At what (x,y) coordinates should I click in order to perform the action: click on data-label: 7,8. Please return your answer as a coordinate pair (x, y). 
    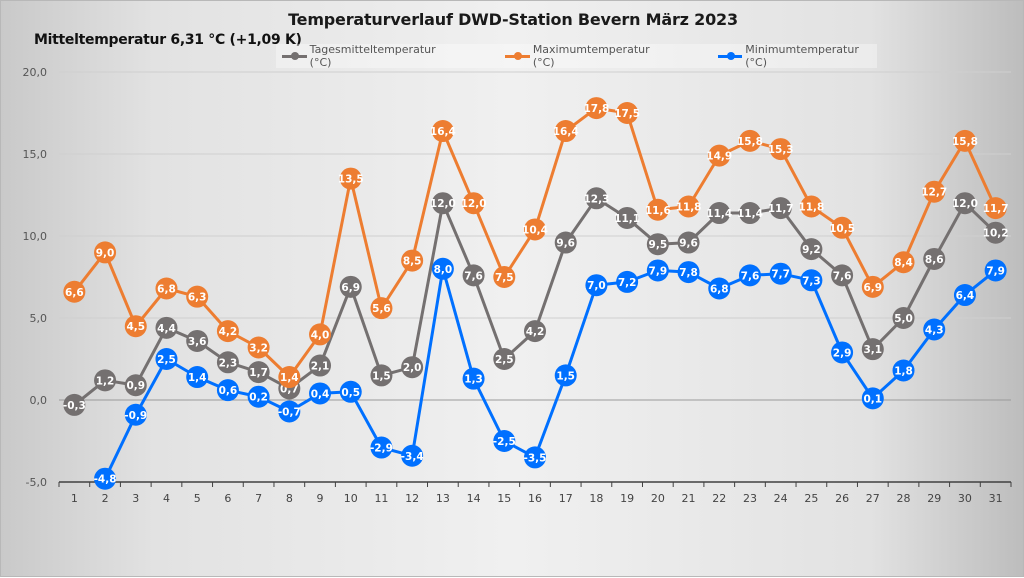
    Looking at the image, I should click on (688, 273).